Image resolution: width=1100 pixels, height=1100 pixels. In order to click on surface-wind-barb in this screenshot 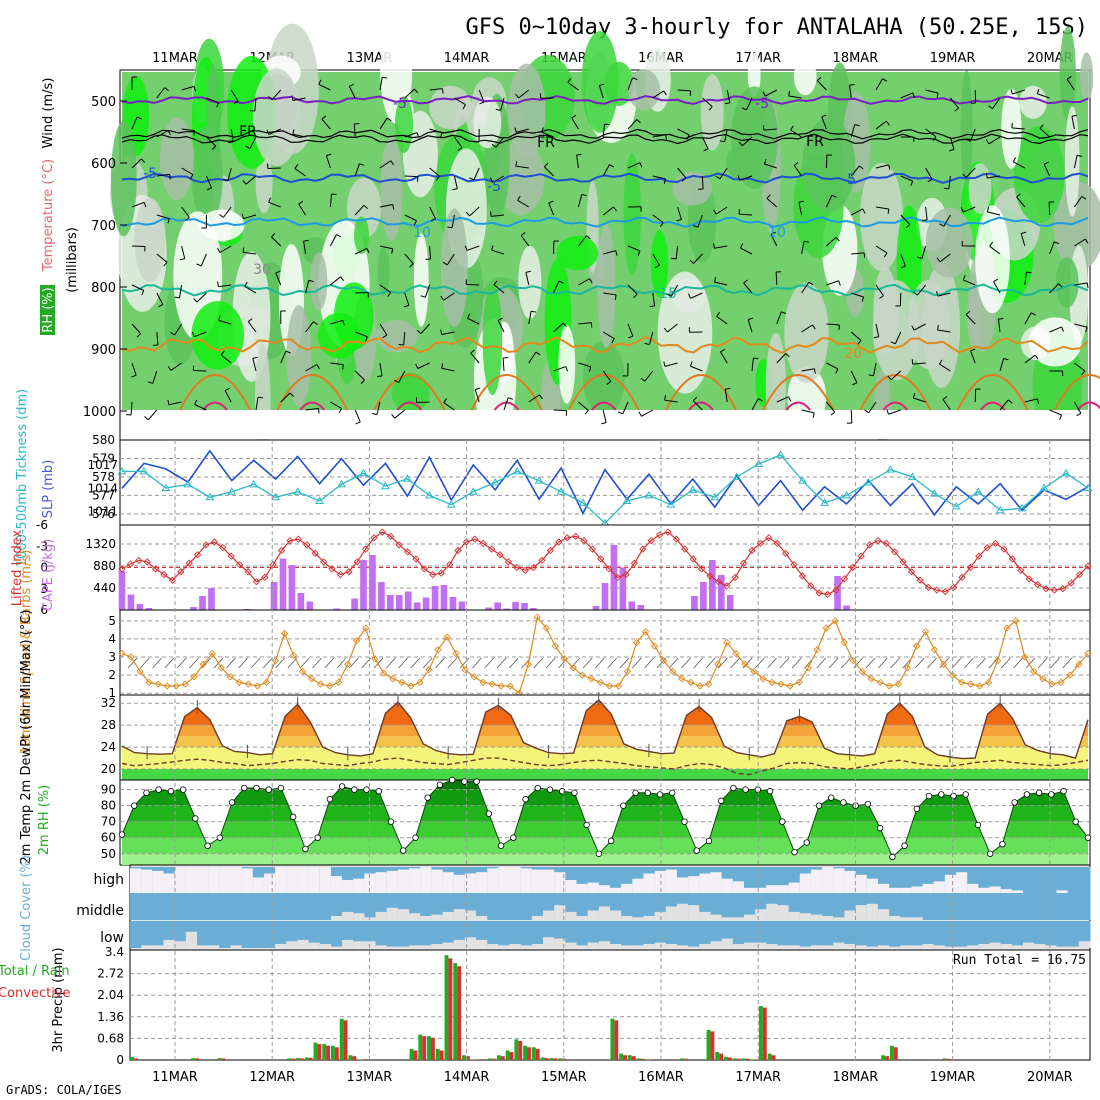, I will do `click(981, 663)`.